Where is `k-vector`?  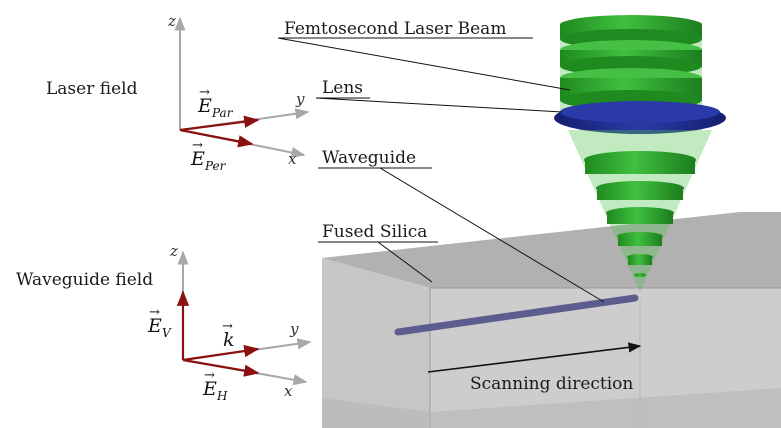
k-vector is located at coordinates (221, 353).